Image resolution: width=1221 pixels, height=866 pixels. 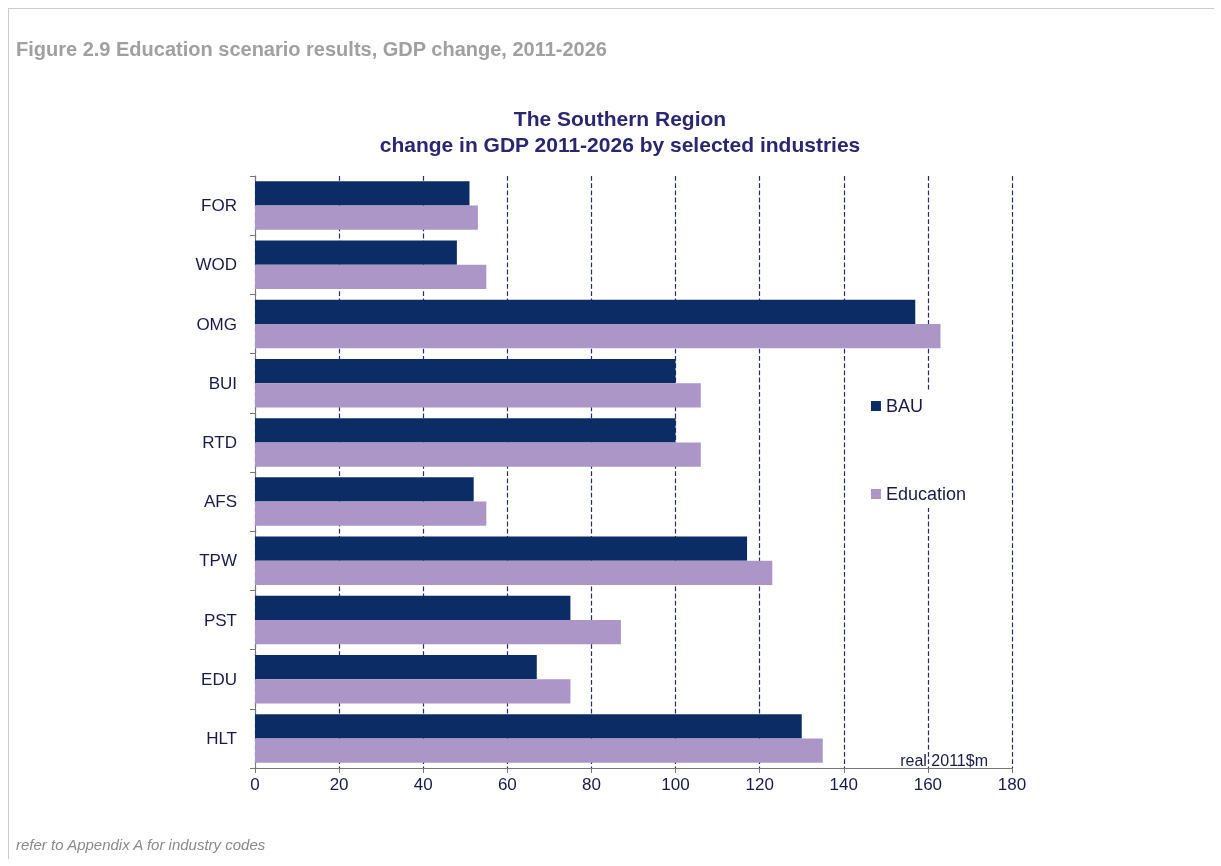 What do you see at coordinates (591, 784) in the screenshot?
I see `x-tick-label: 80` at bounding box center [591, 784].